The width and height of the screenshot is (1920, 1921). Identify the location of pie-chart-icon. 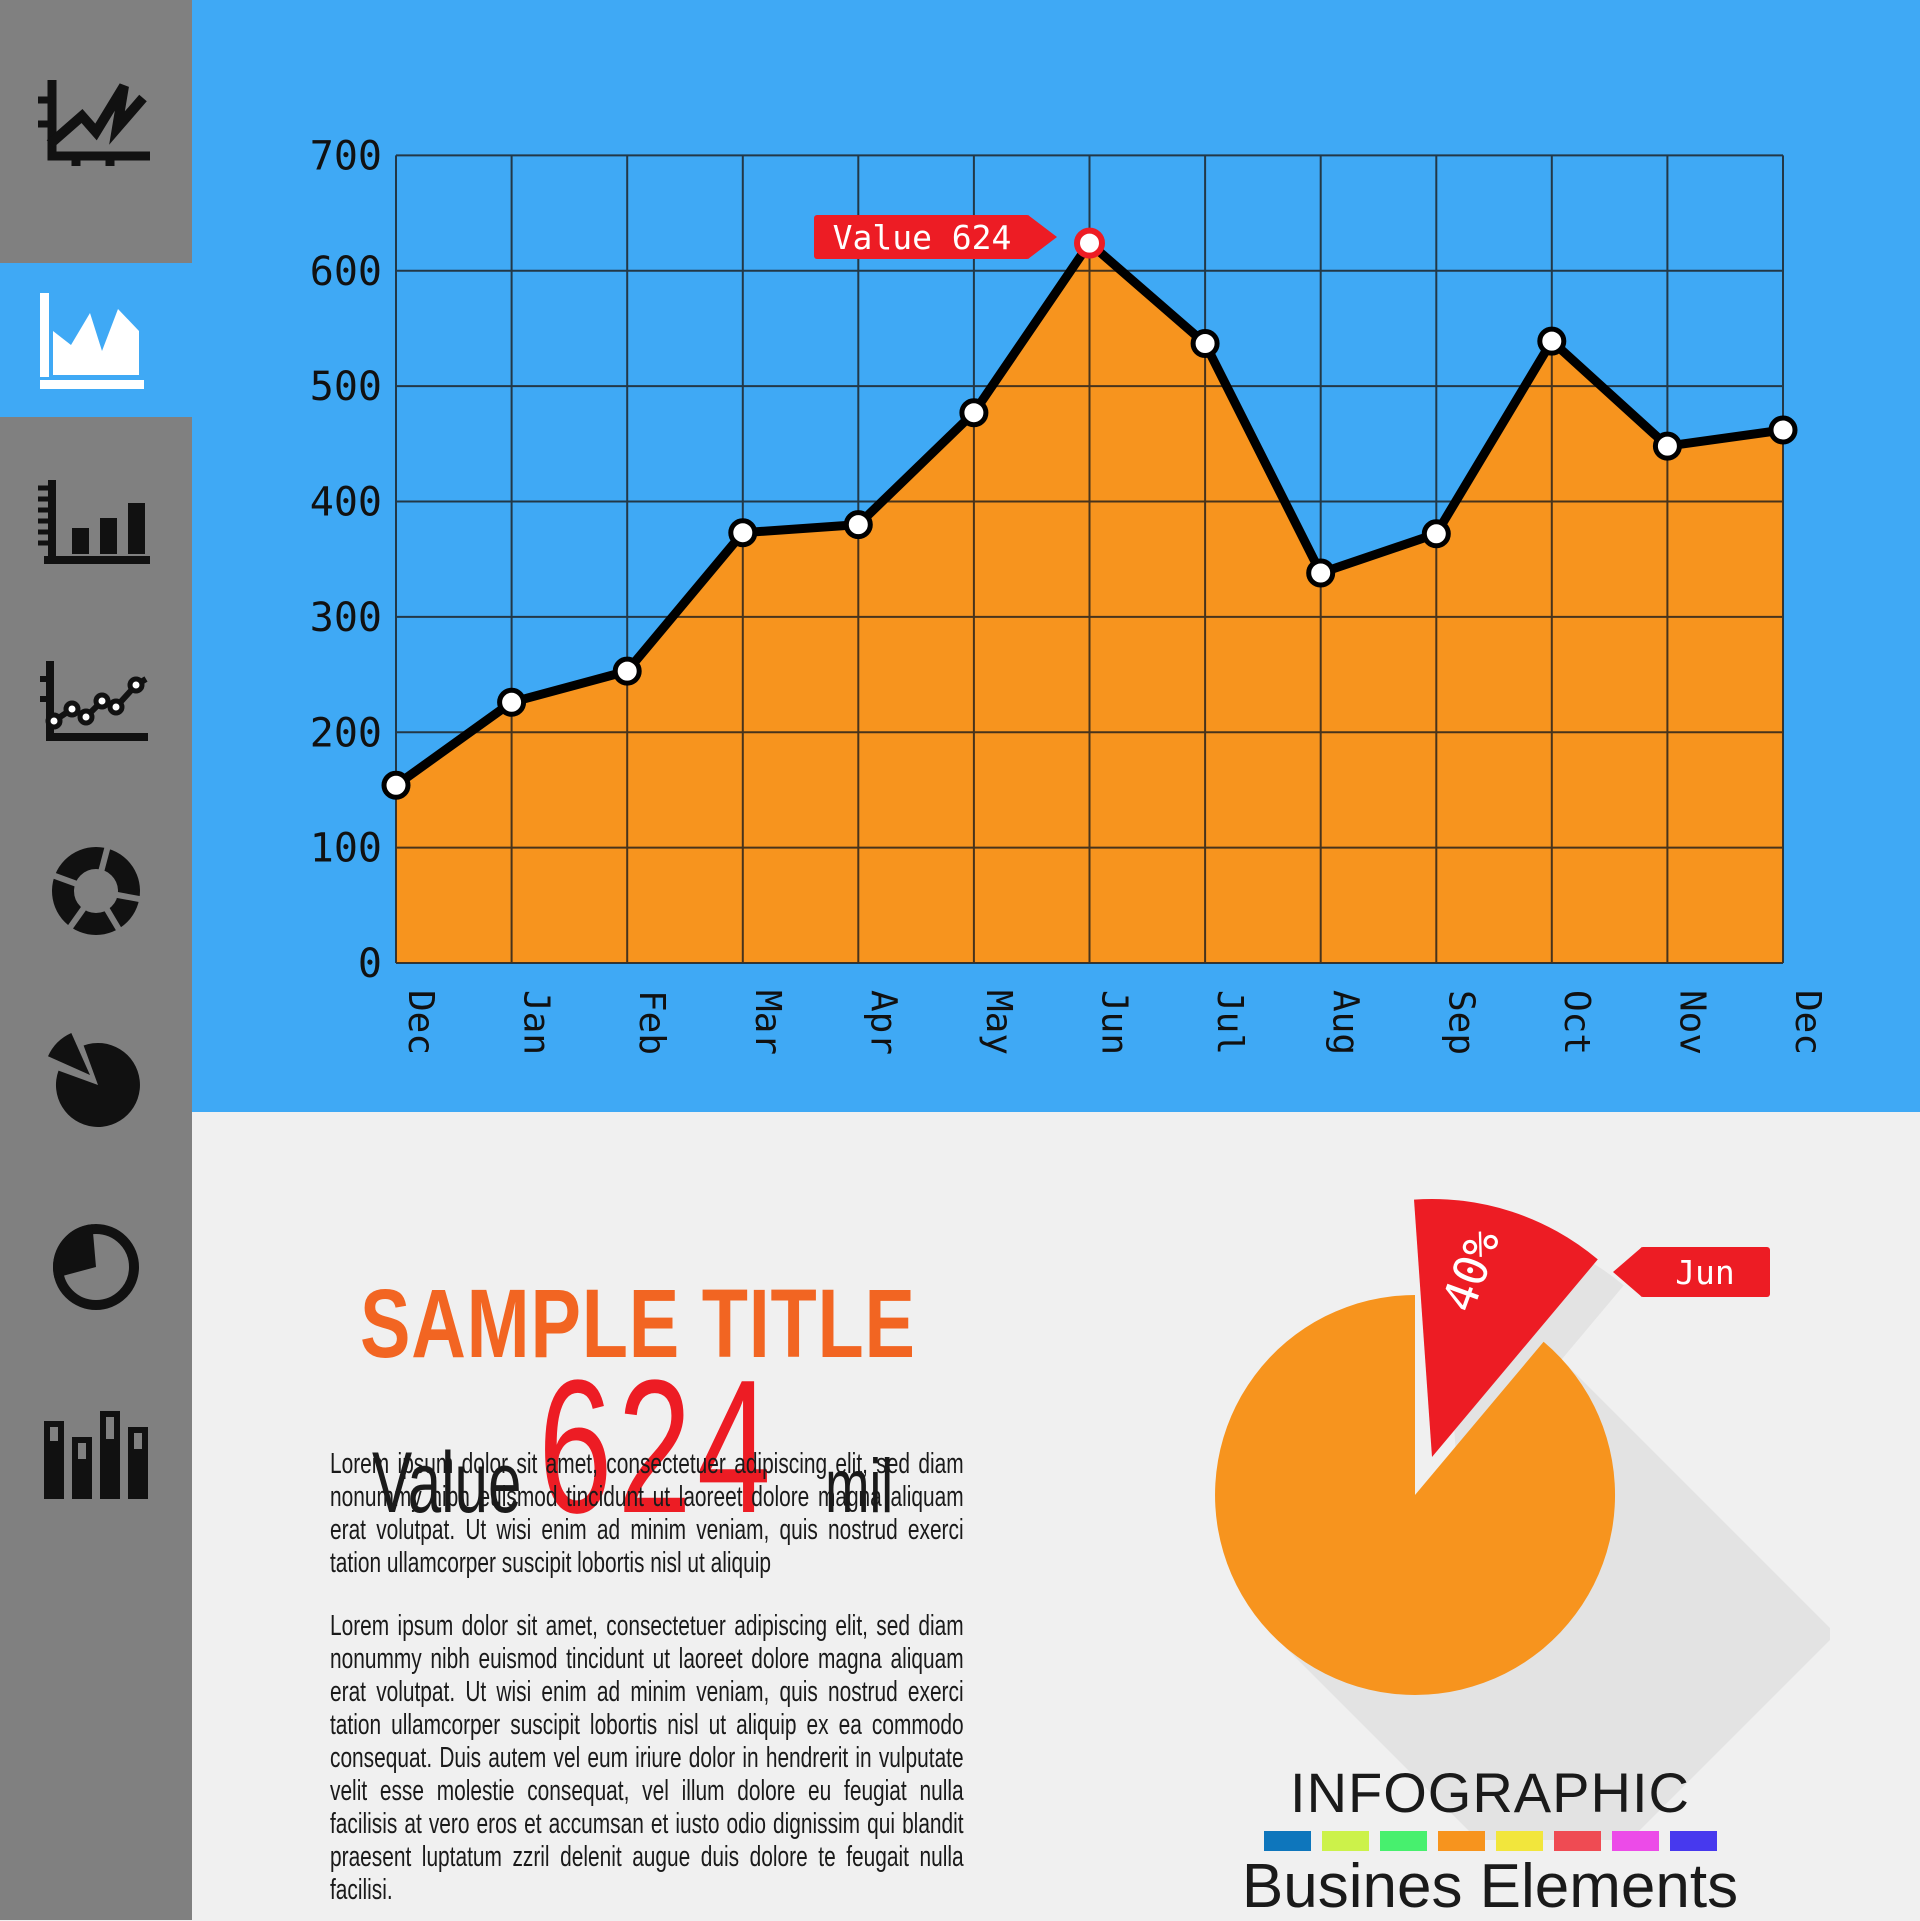
(94, 1080).